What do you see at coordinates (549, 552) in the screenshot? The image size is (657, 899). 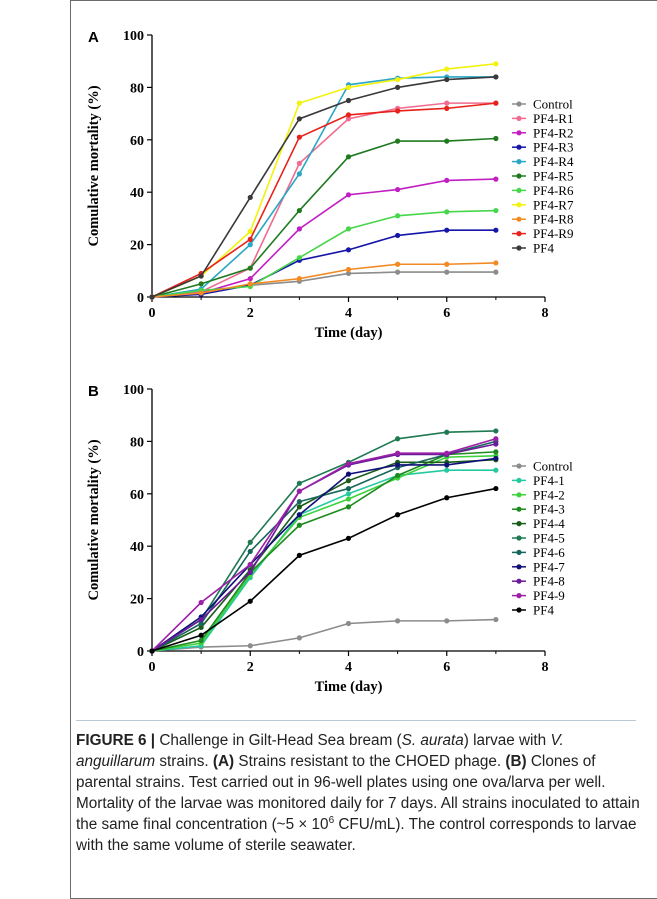 I see `legend-label: PF4-6` at bounding box center [549, 552].